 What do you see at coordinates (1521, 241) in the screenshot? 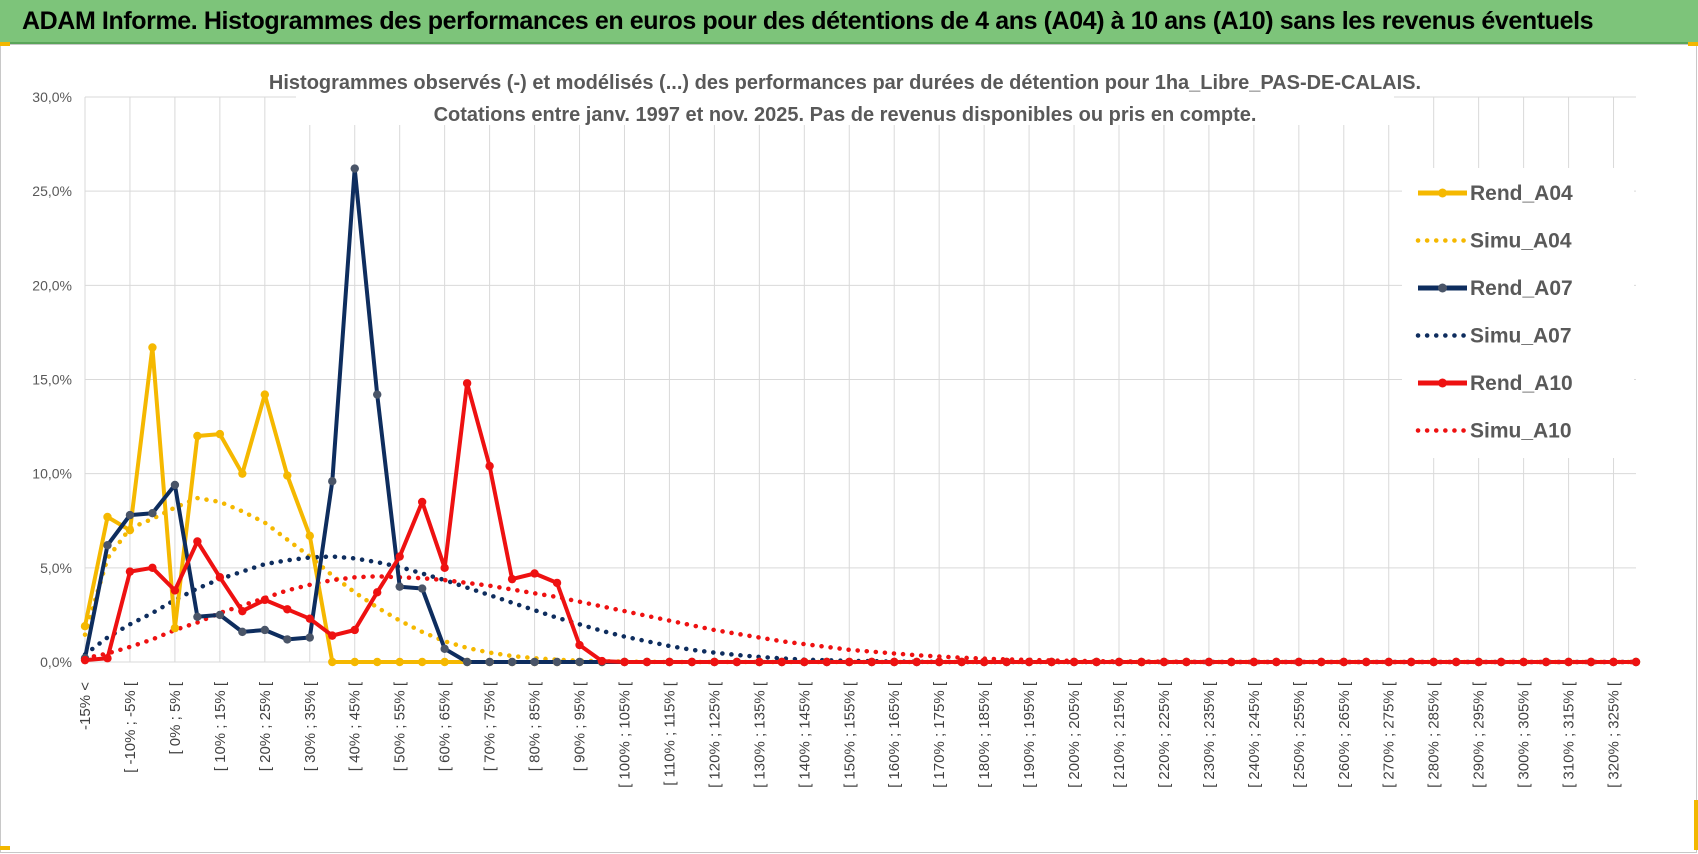
I see `legend-label-simu_a04: Simu_A04` at bounding box center [1521, 241].